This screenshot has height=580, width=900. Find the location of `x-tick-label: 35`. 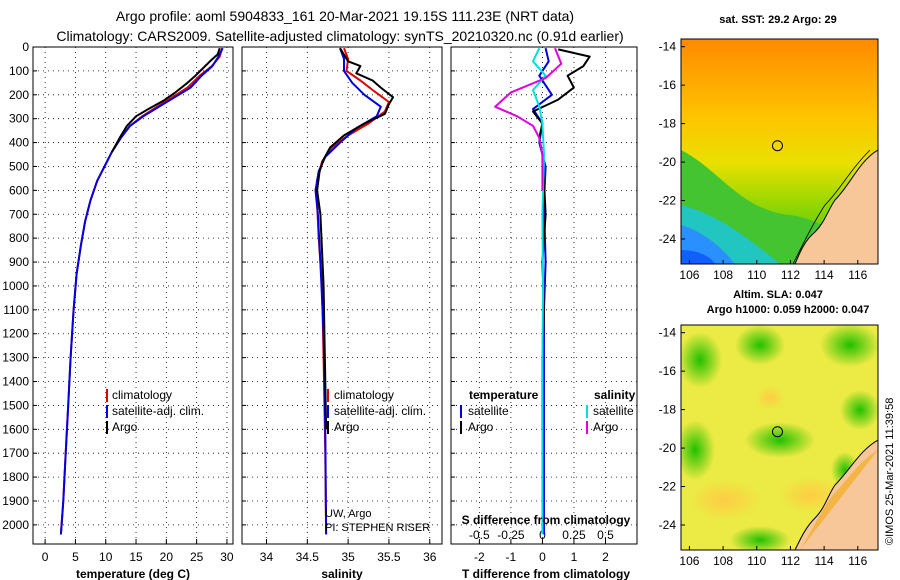

x-tick-label: 35 is located at coordinates (348, 557).